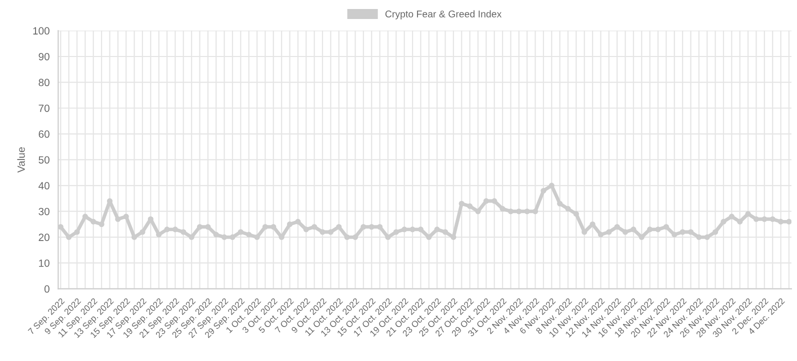 The image size is (797, 361). What do you see at coordinates (44, 56) in the screenshot?
I see `y-tick-label: 90` at bounding box center [44, 56].